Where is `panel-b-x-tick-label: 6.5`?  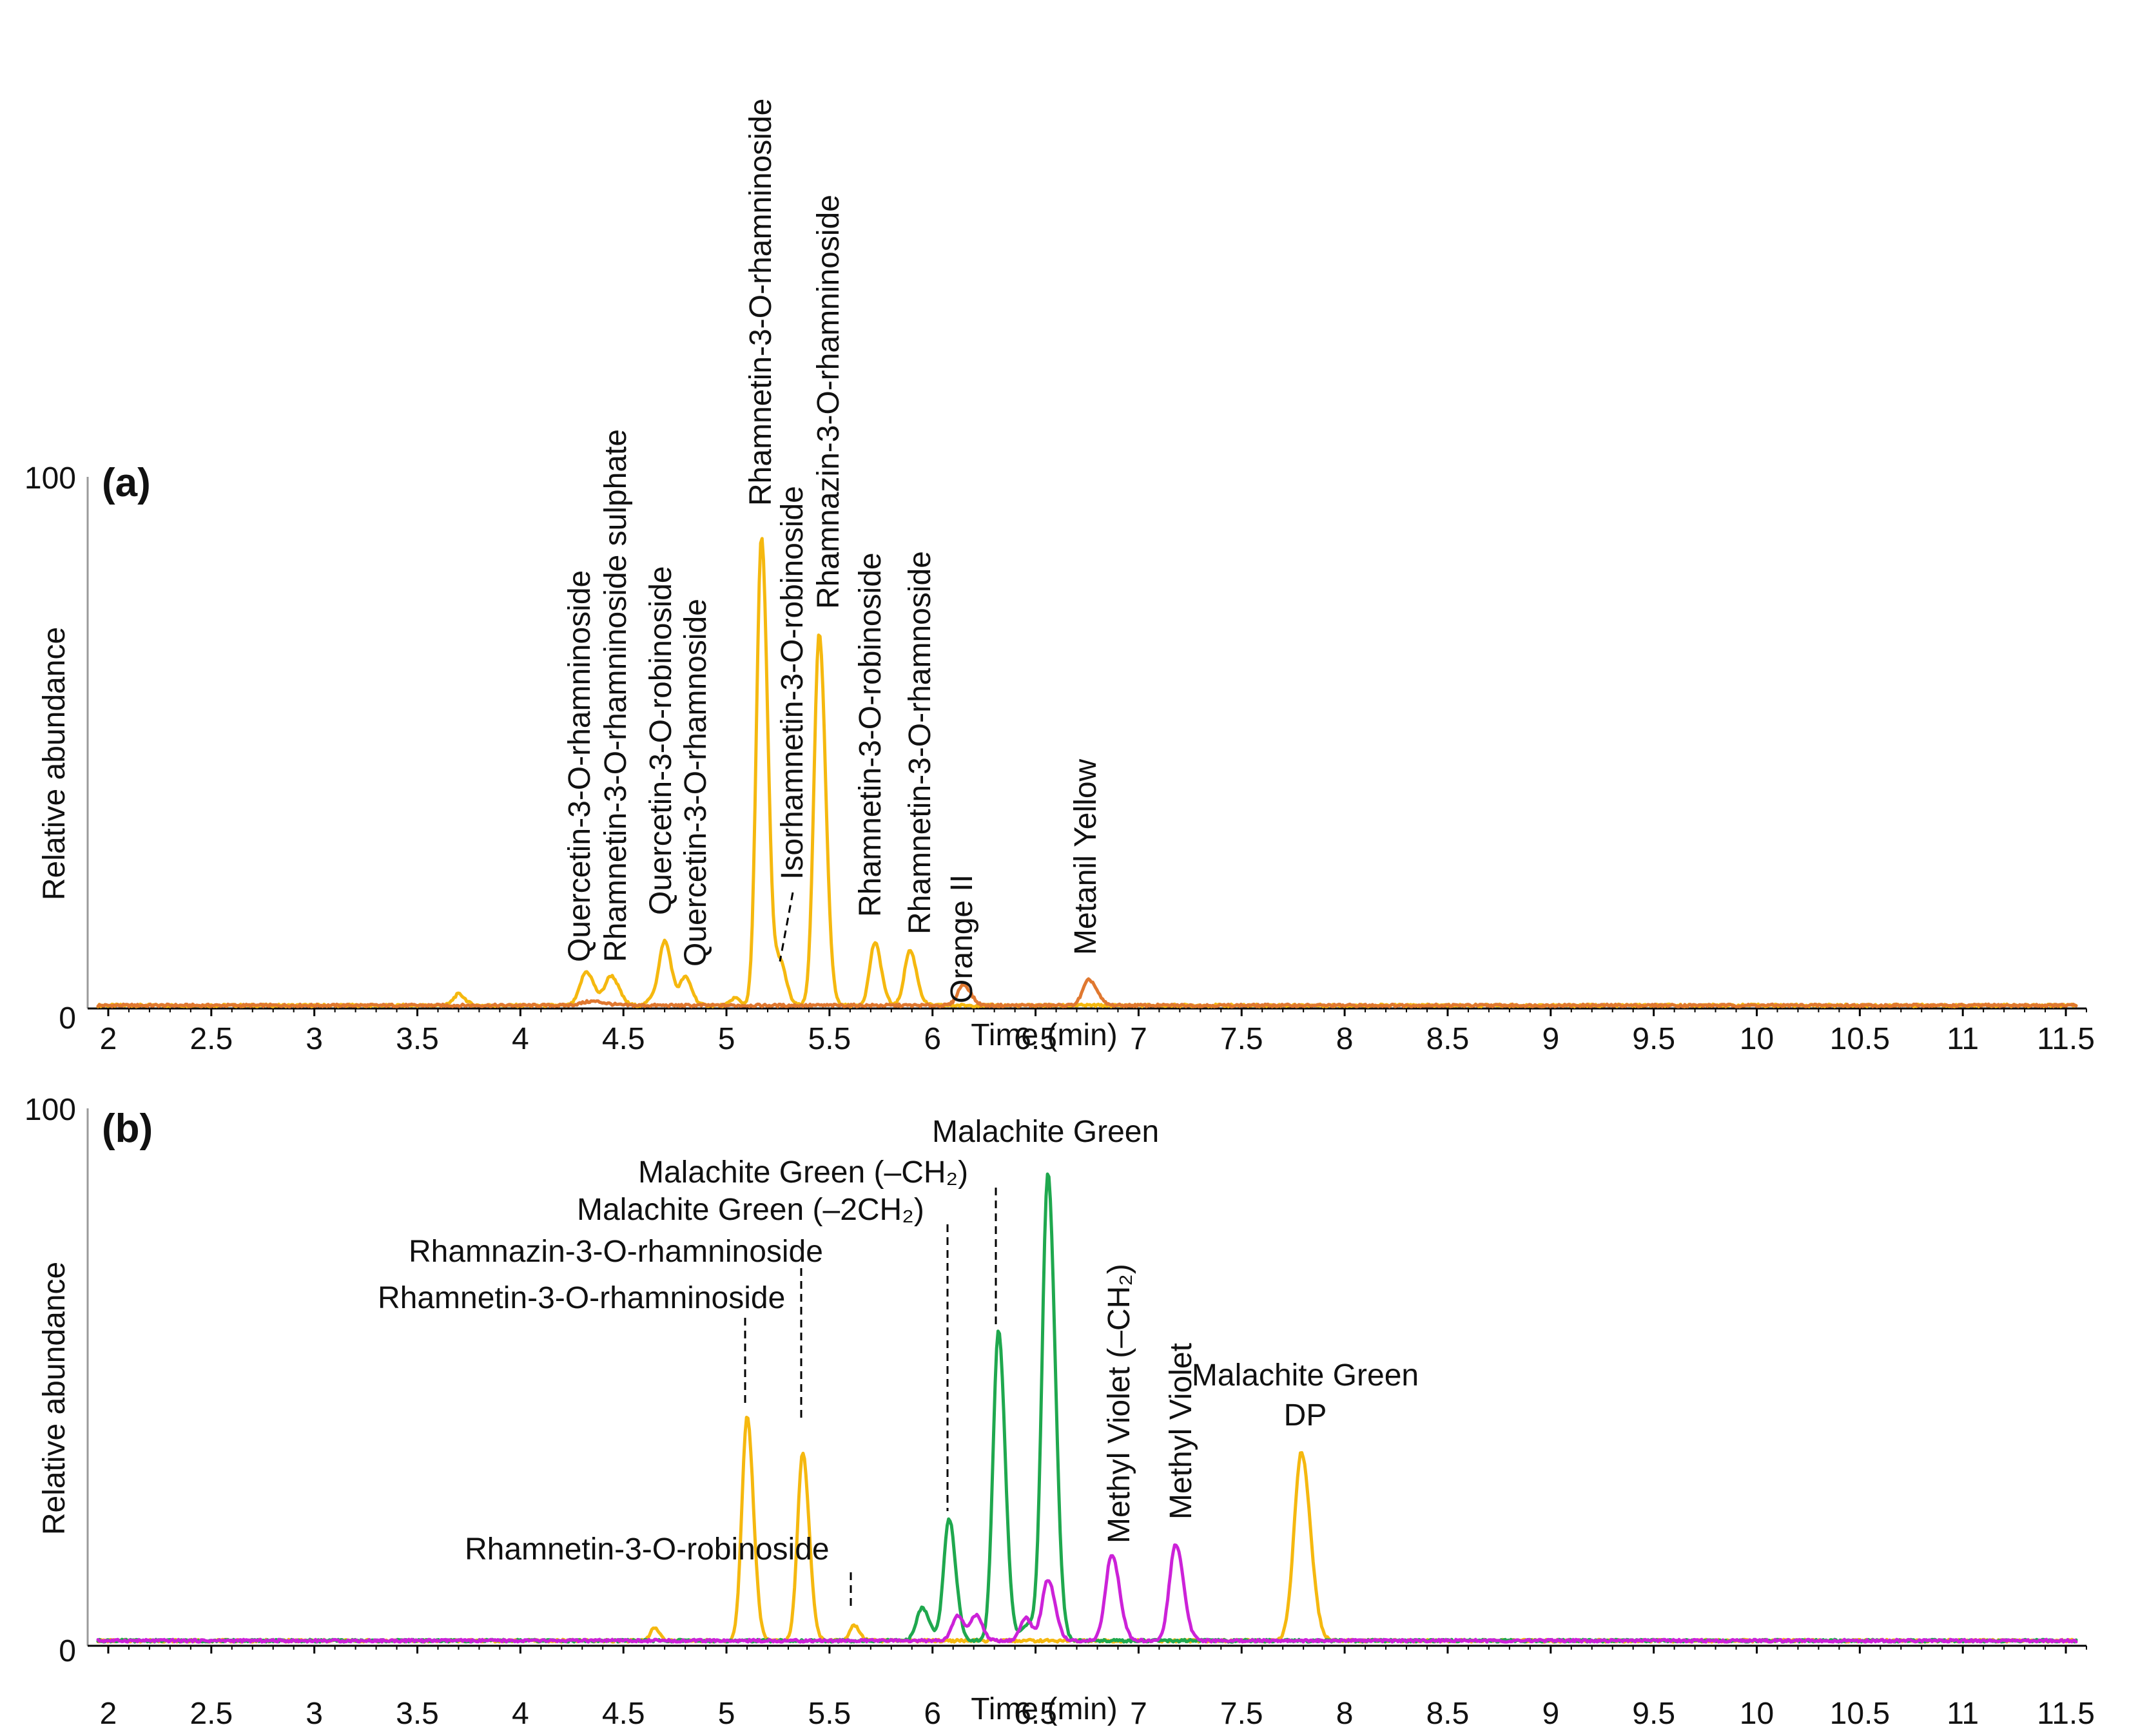
panel-b-x-tick-label: 6.5 is located at coordinates (1035, 1714).